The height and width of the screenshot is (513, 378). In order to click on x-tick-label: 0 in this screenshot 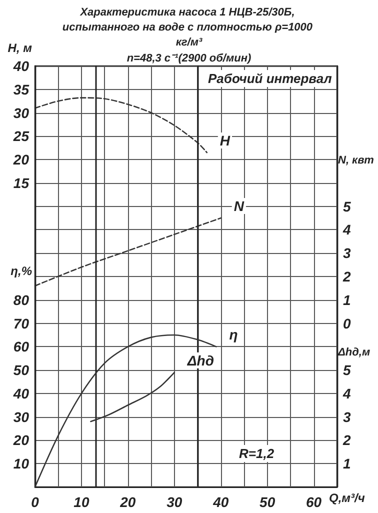, I will do `click(35, 502)`.